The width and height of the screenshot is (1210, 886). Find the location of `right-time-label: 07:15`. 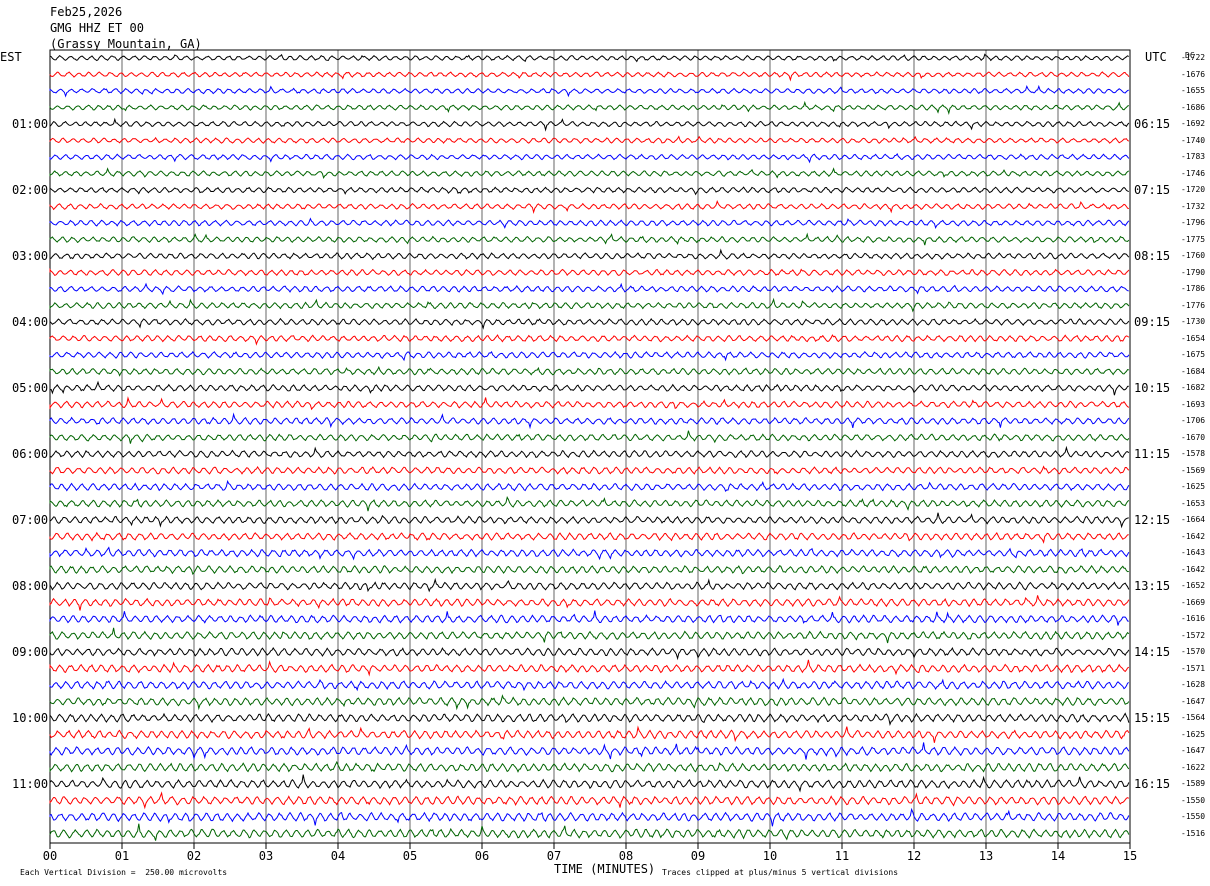

right-time-label: 07:15 is located at coordinates (1152, 190).